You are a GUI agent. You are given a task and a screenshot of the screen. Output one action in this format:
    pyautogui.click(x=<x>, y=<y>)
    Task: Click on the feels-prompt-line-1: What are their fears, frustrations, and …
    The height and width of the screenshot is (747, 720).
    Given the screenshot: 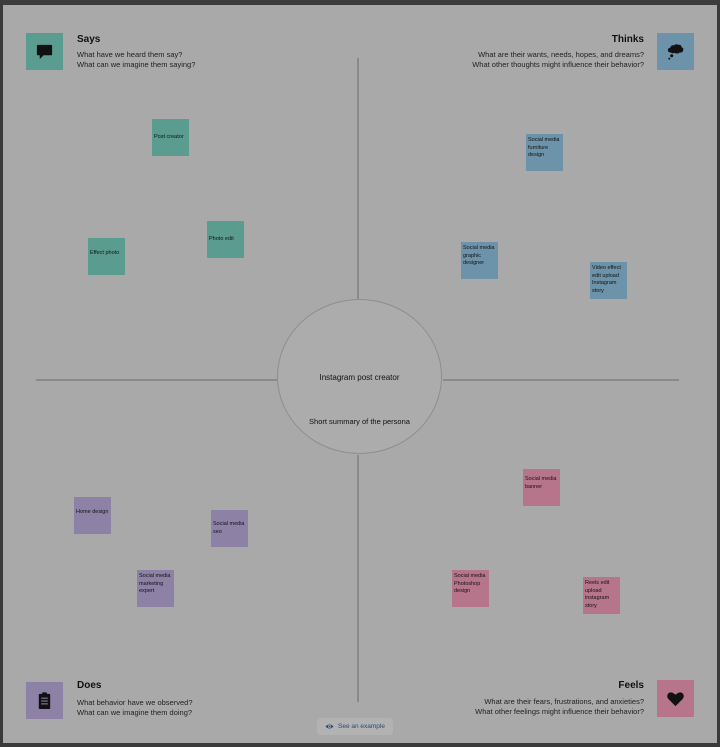 What is the action you would take?
    pyautogui.click(x=564, y=701)
    